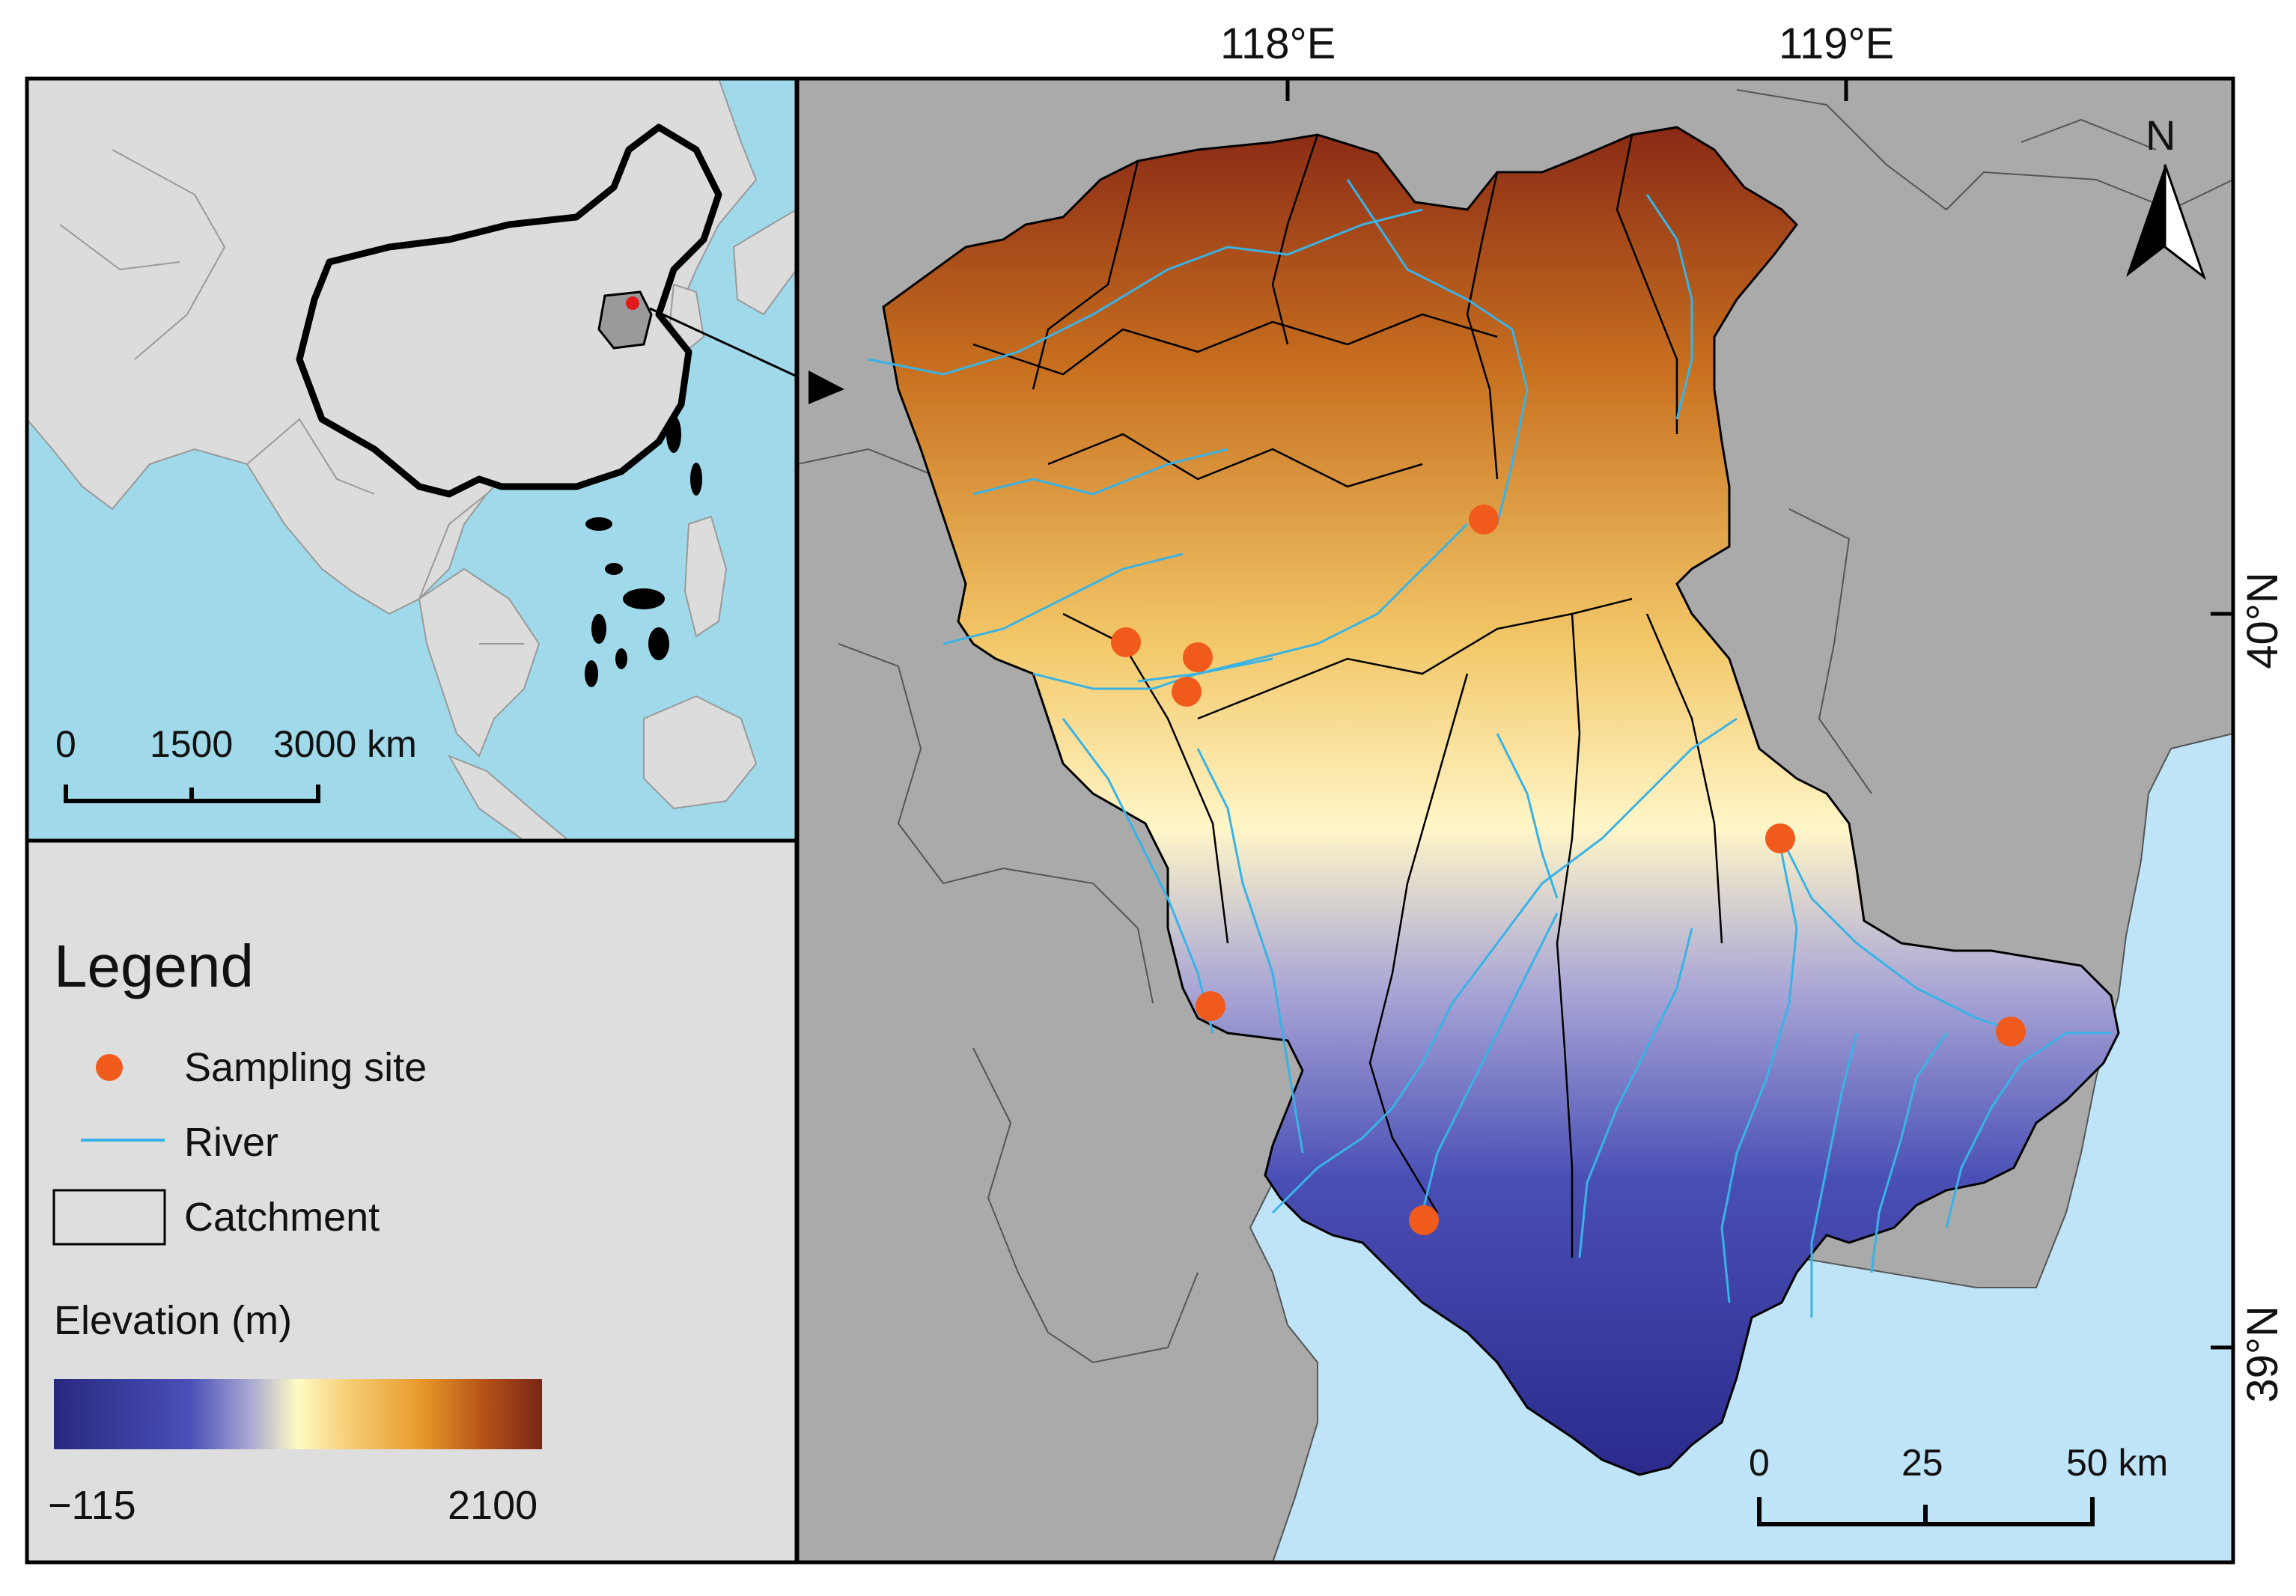 This screenshot has width=2296, height=1596. Describe the element at coordinates (625, 320) in the screenshot. I see `inset-study-region` at that location.